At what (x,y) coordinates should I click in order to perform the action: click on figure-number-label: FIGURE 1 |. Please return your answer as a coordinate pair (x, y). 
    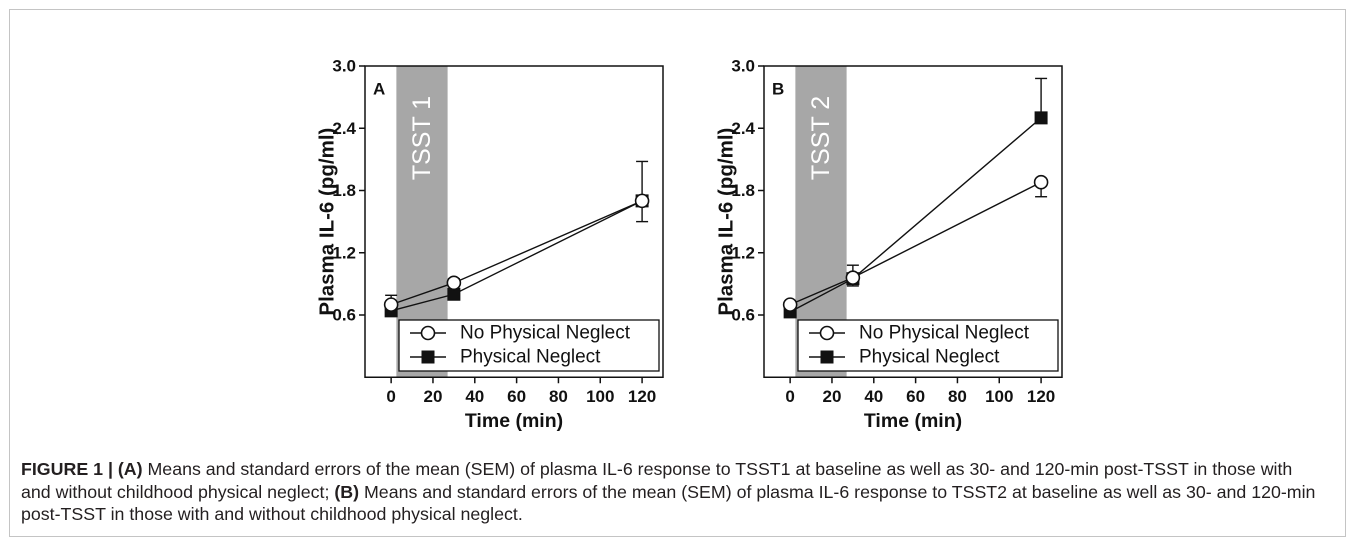
    Looking at the image, I should click on (69, 469).